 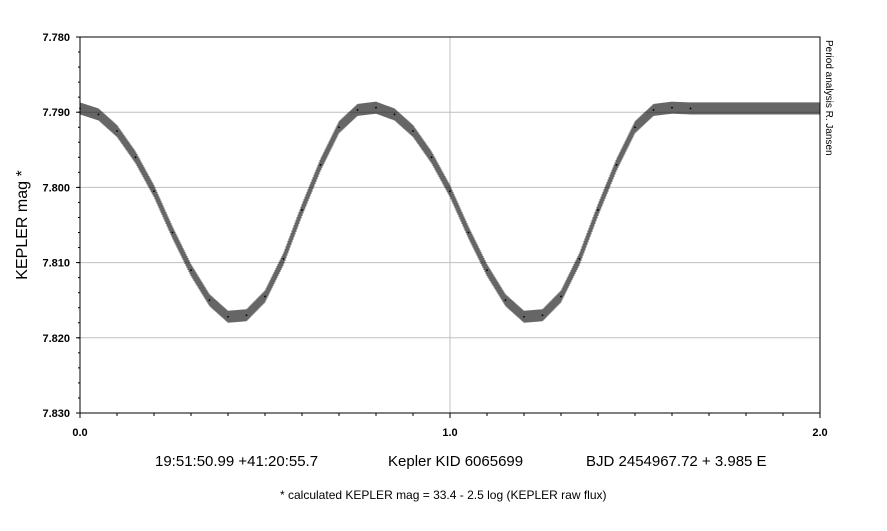 I want to click on y-tick-labels: 7.780 7.790 7.800 7.810 7.820 7.830, so click(x=56, y=226).